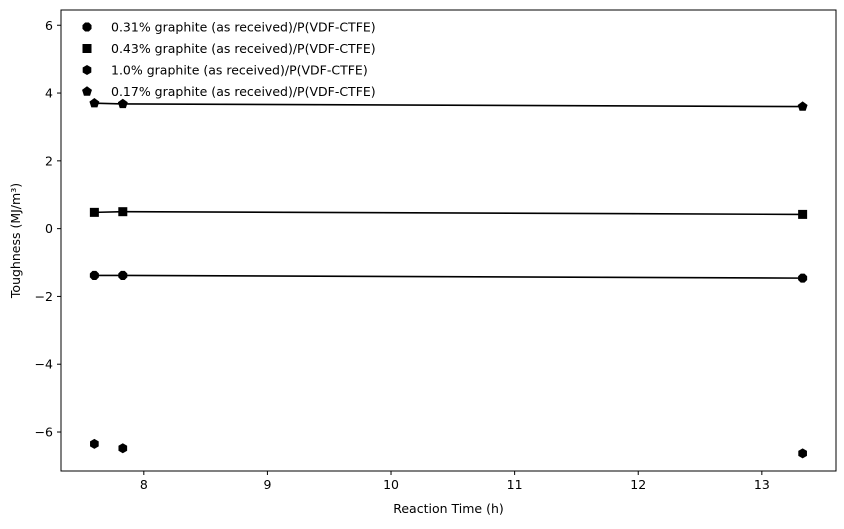 The image size is (844, 529). I want to click on y-tick-label: 6, so click(49, 25).